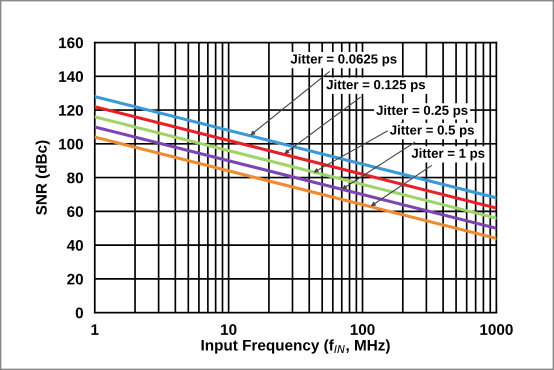 Image resolution: width=554 pixels, height=370 pixels. What do you see at coordinates (79, 313) in the screenshot?
I see `y-tick-label: 0` at bounding box center [79, 313].